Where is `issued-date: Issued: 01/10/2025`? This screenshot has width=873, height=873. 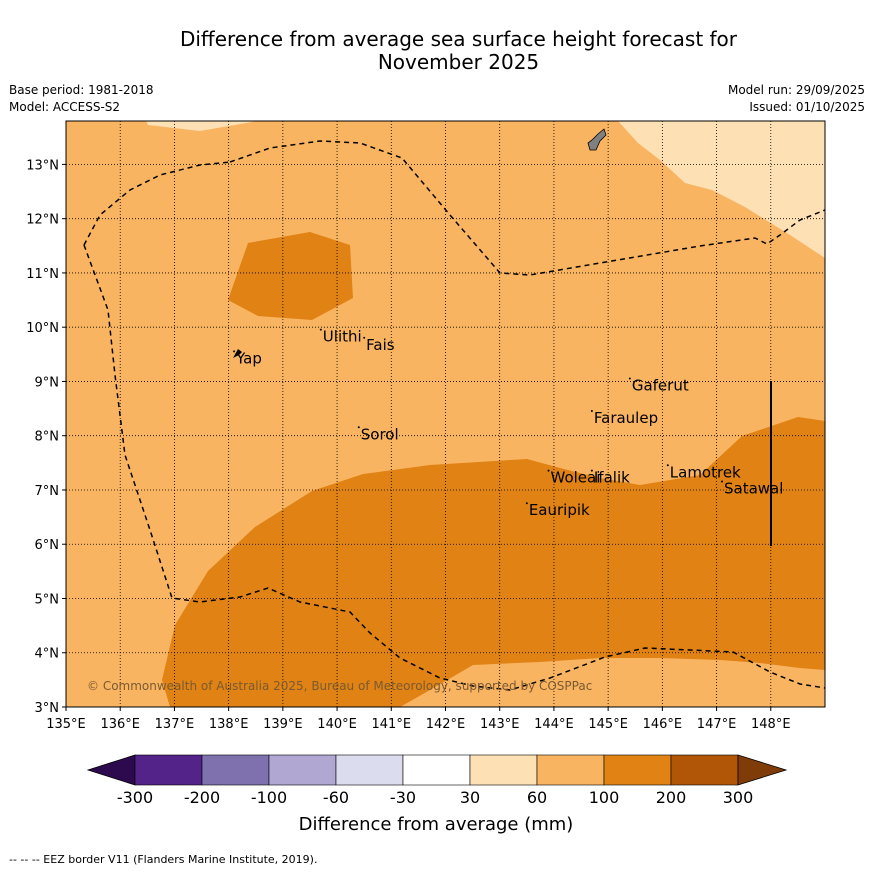
issued-date: Issued: 01/10/2025 is located at coordinates (807, 107).